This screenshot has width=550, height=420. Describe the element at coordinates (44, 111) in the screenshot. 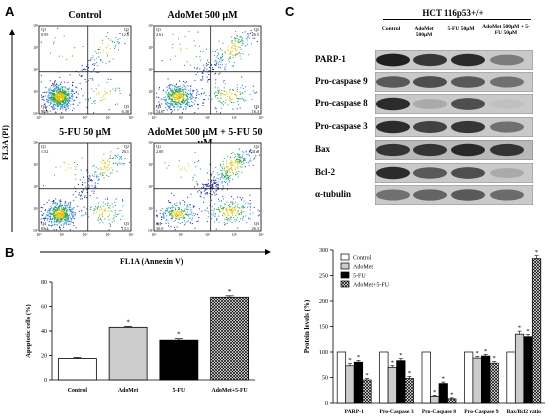

I see `quadrant-q4-label-value: 80.8` at that location.